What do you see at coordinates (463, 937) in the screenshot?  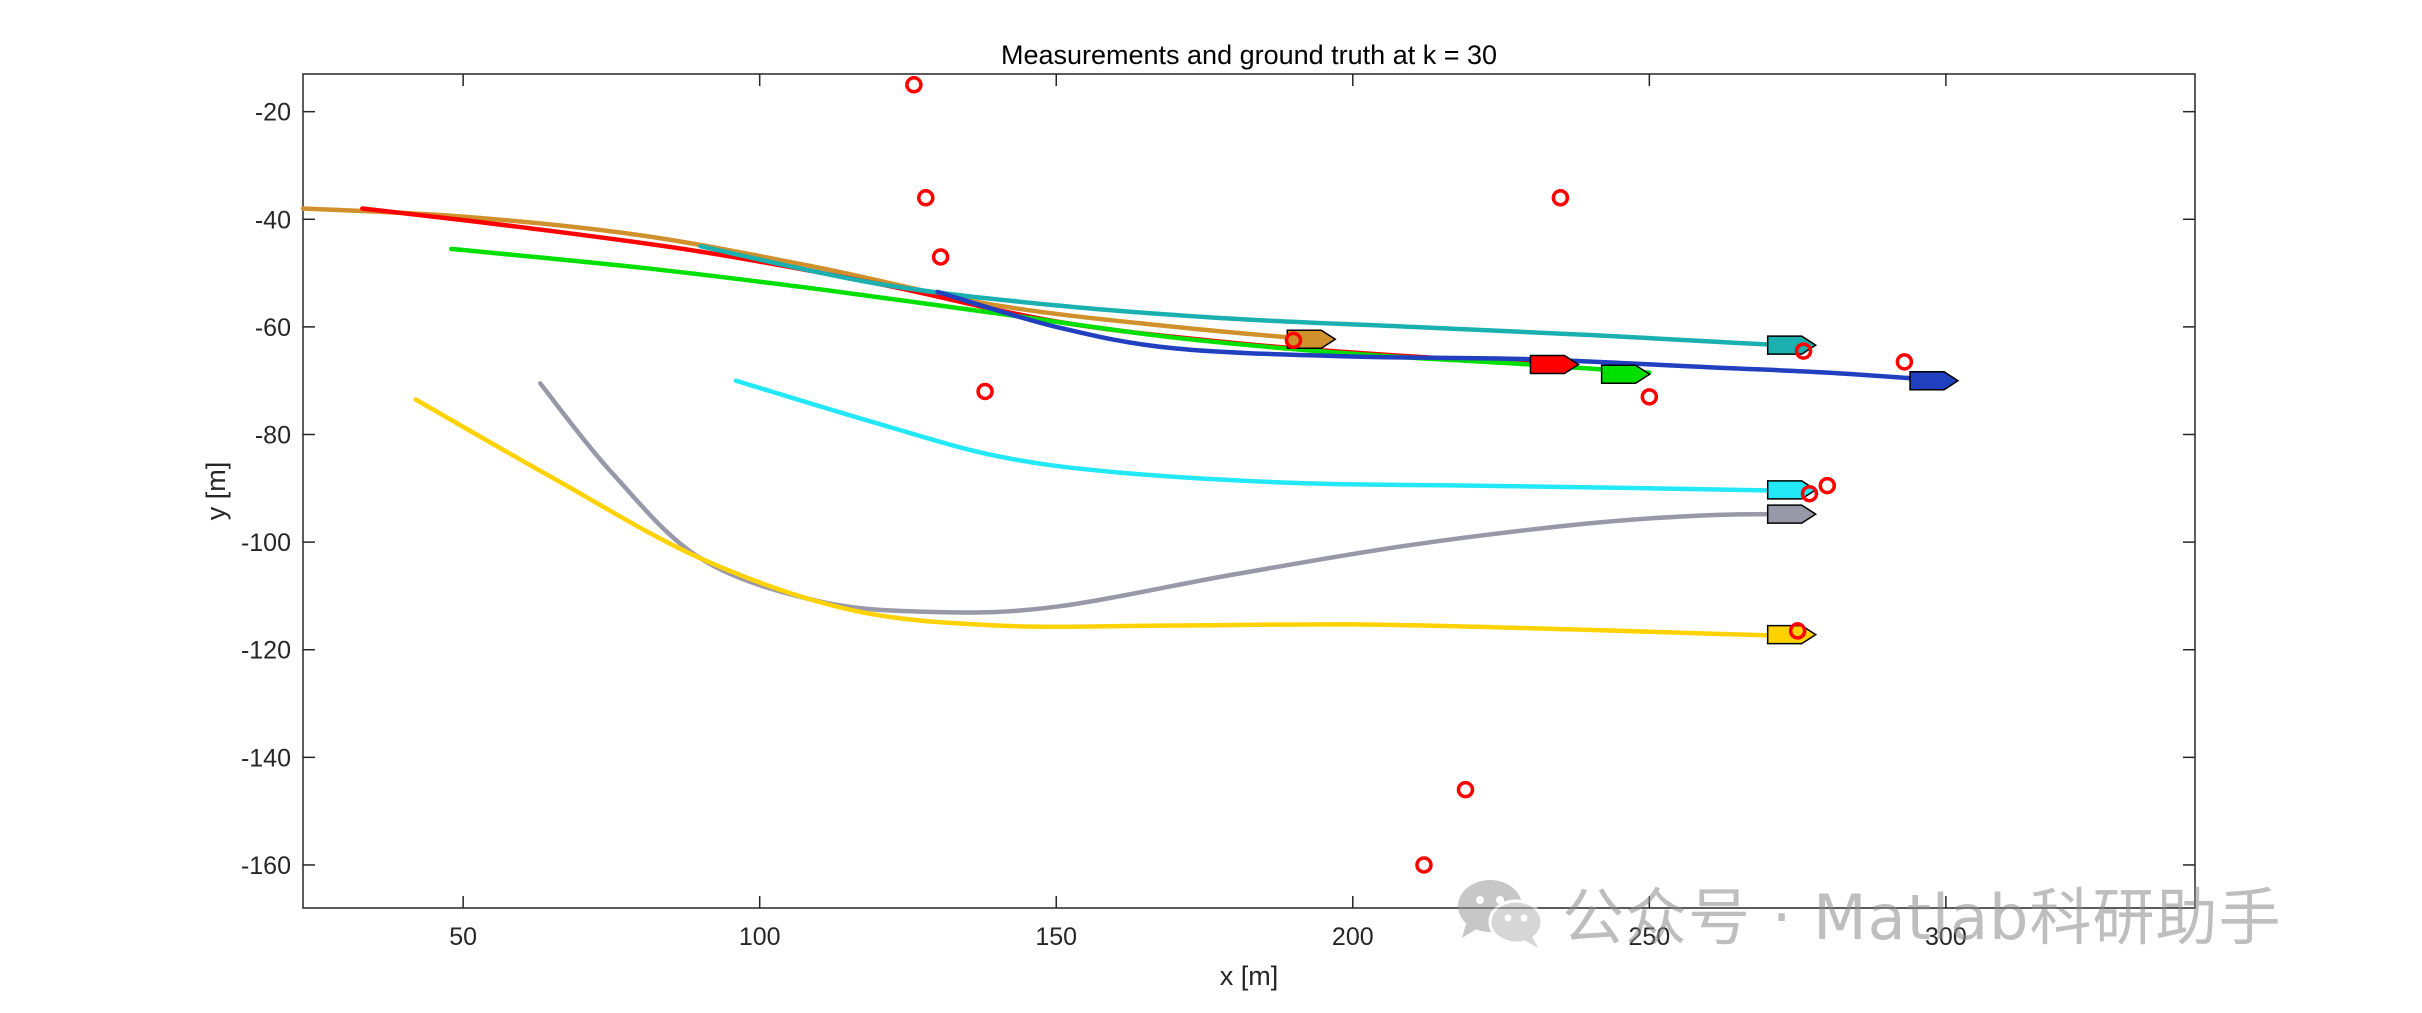 I see `x-tick-label-1: 50` at bounding box center [463, 937].